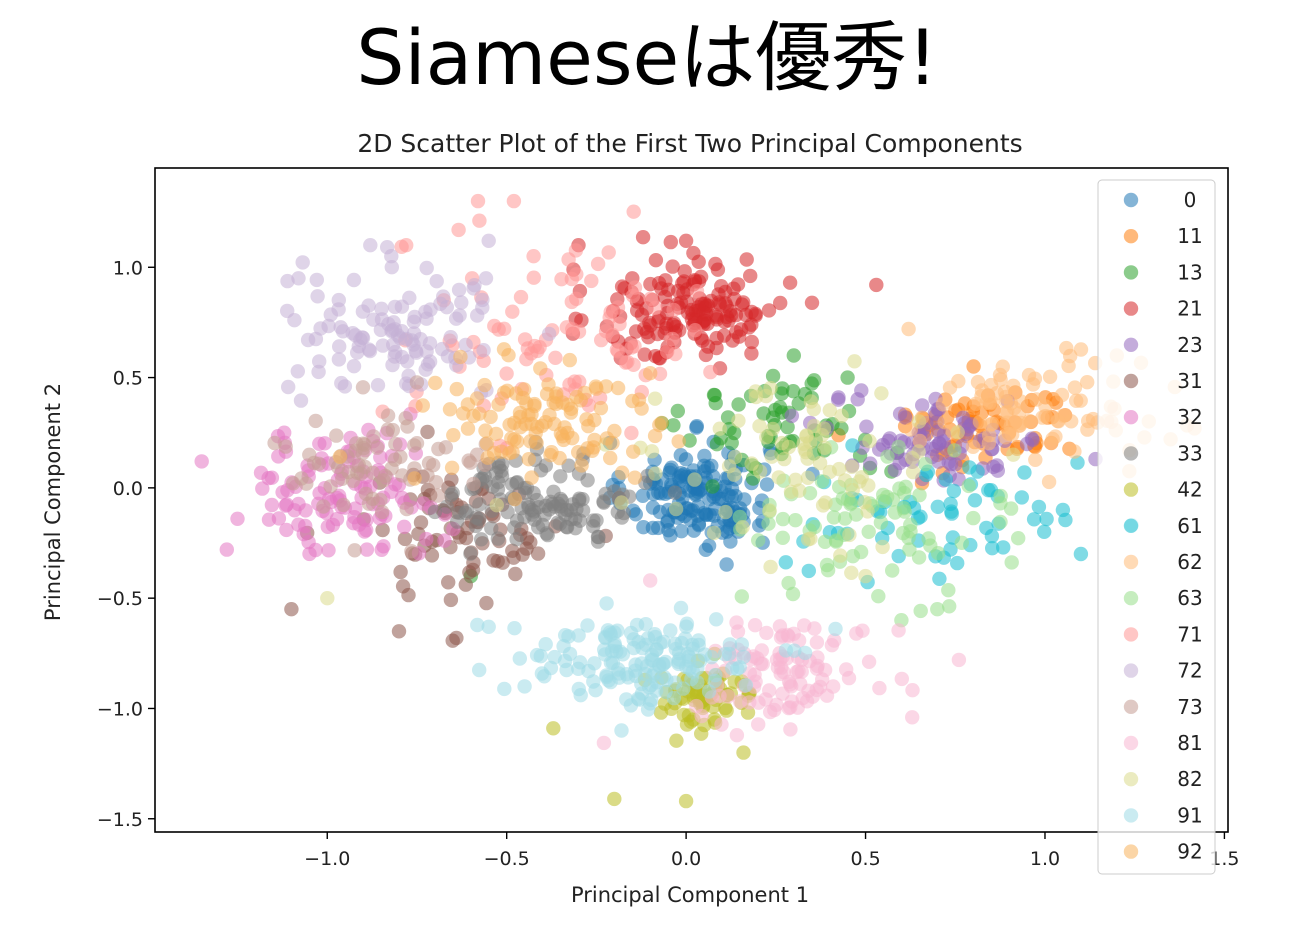 Image resolution: width=1294 pixels, height=945 pixels. I want to click on legend-label-23: 23, so click(1189, 345).